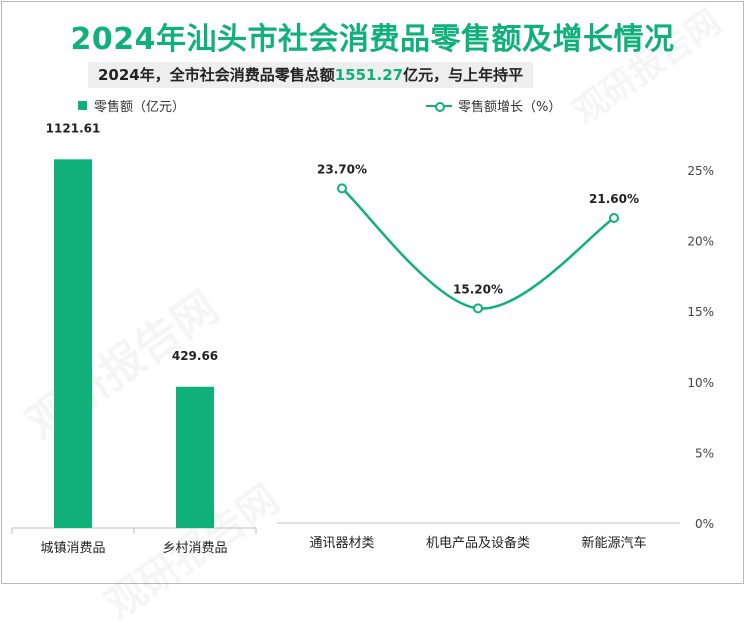 This screenshot has width=745, height=630. What do you see at coordinates (700, 242) in the screenshot?
I see `line-y-tick-label: 20%` at bounding box center [700, 242].